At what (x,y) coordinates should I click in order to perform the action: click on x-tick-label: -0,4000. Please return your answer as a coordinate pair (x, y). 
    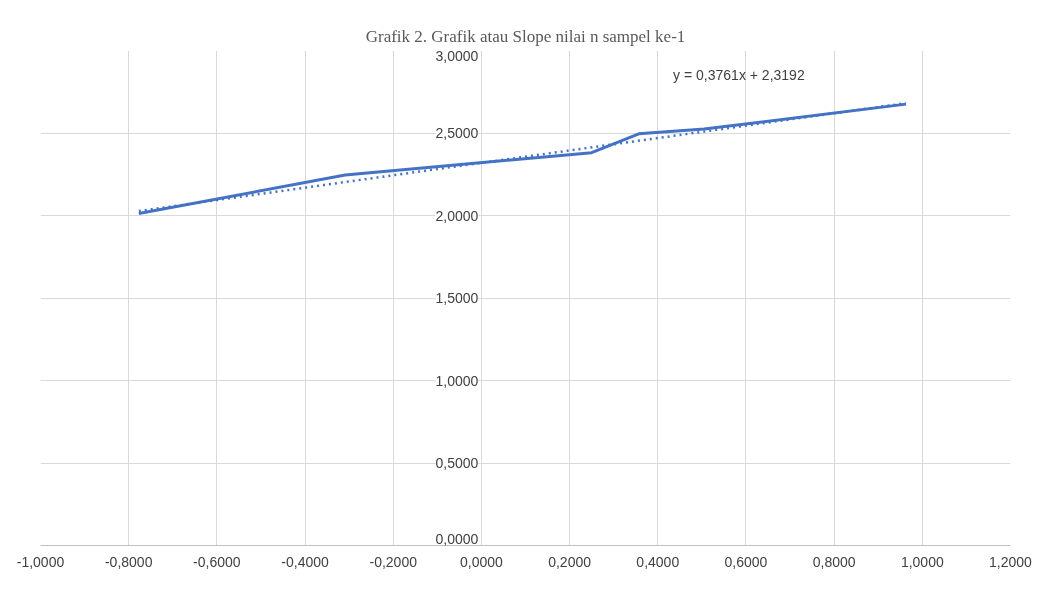
    Looking at the image, I should click on (305, 561).